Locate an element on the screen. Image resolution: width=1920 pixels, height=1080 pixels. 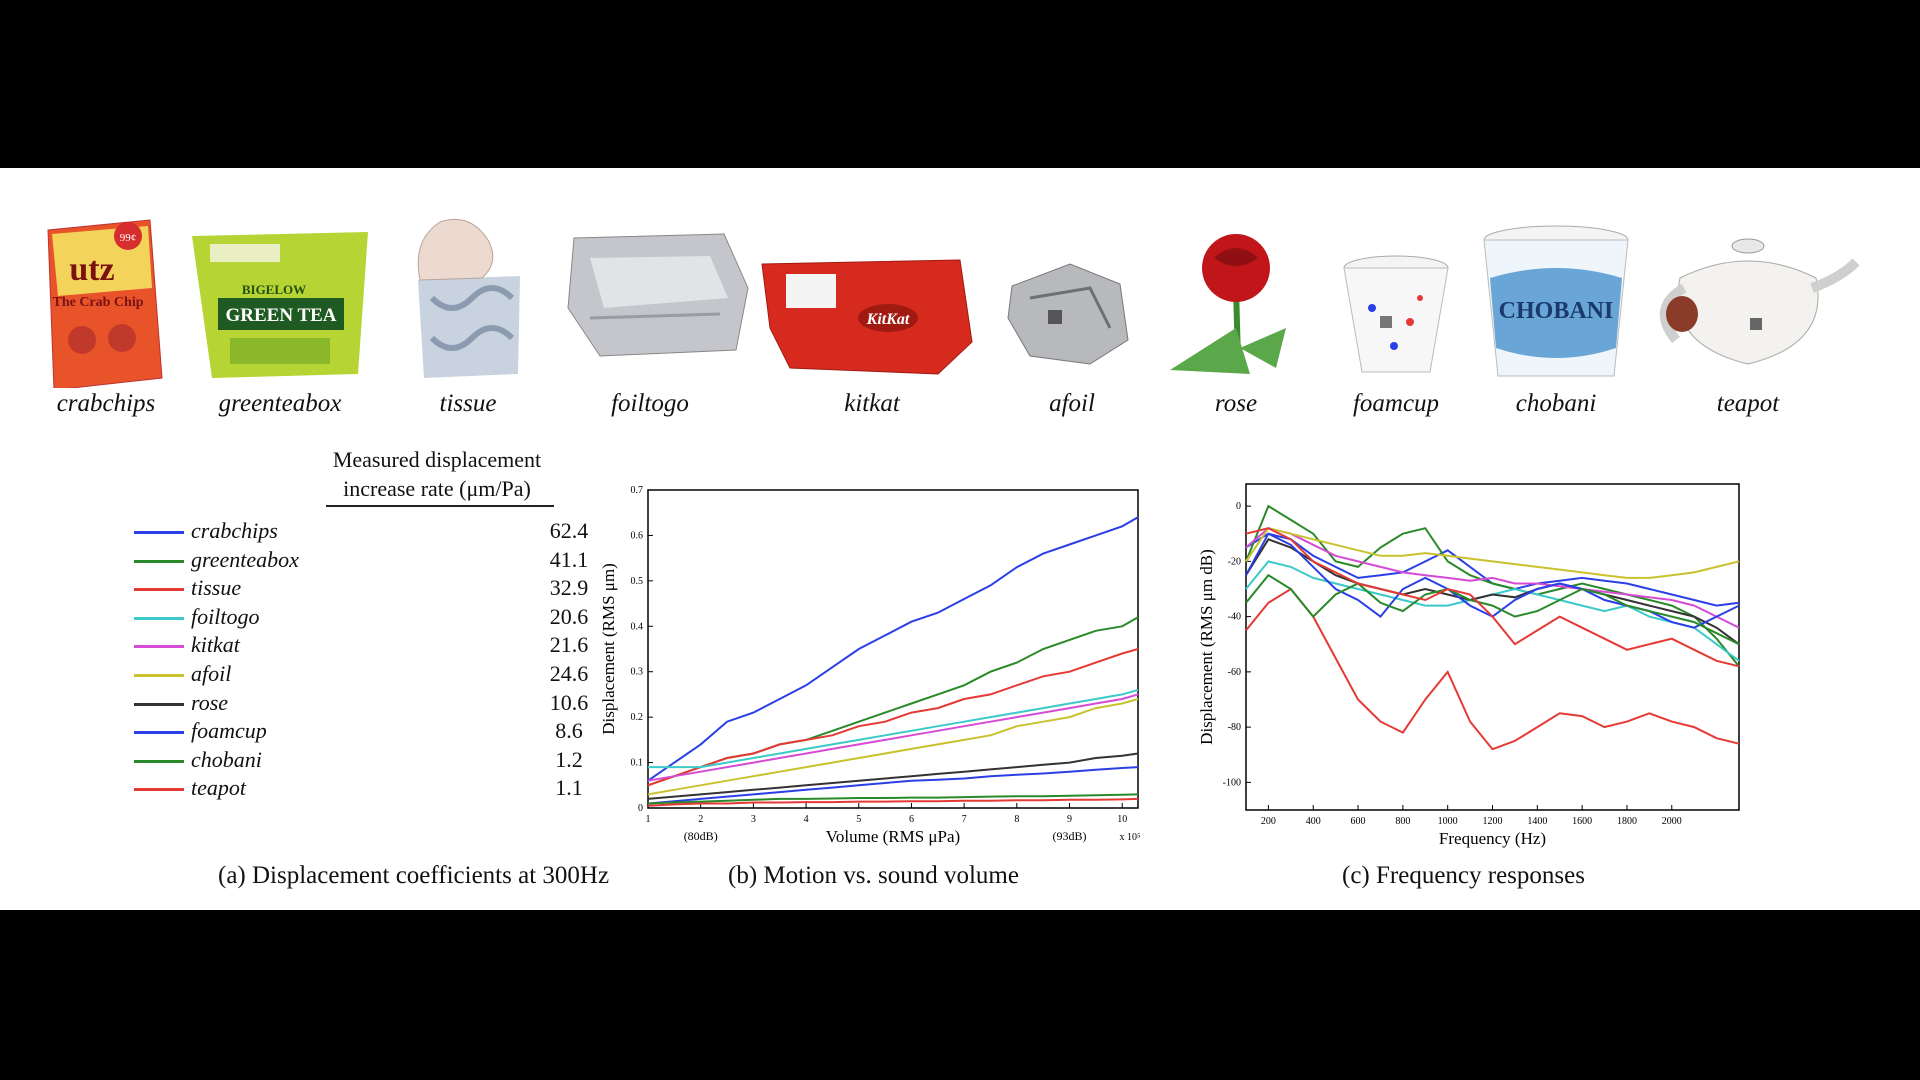
series-line-afoil is located at coordinates (893, 747).